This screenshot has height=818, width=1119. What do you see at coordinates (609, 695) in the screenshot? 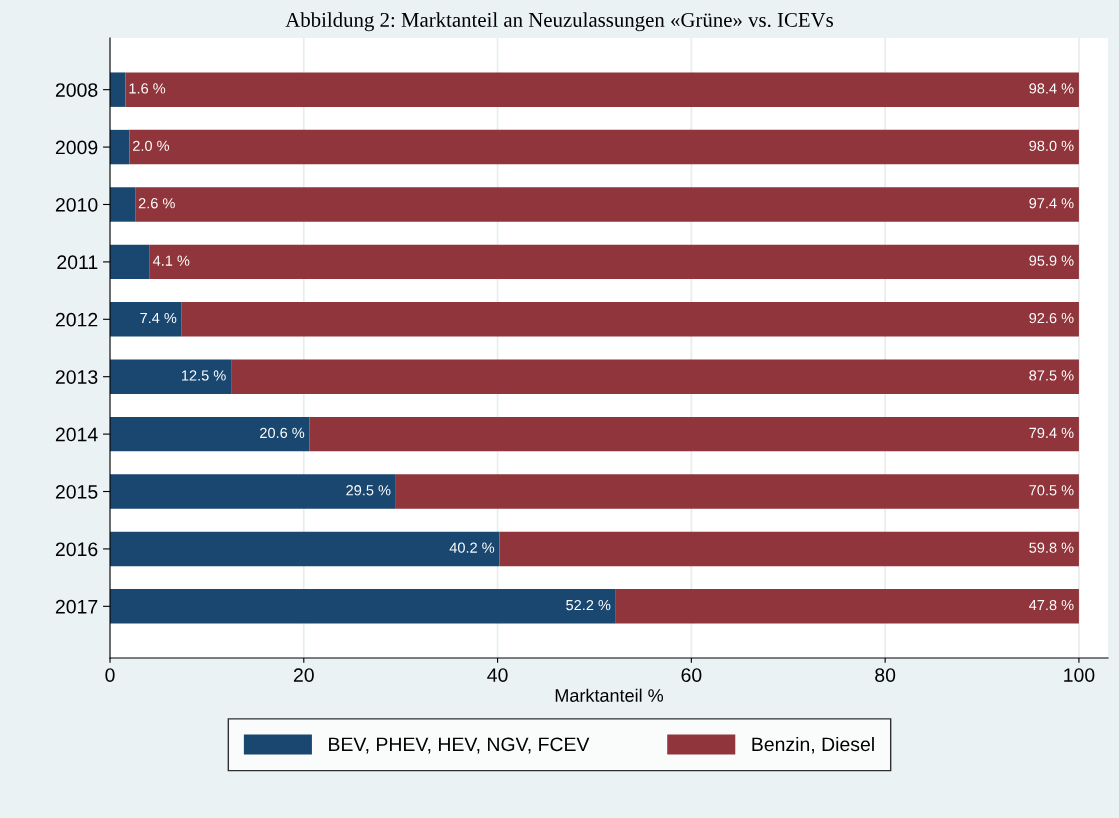
I see `x-axis-title: Marktanteil %` at bounding box center [609, 695].